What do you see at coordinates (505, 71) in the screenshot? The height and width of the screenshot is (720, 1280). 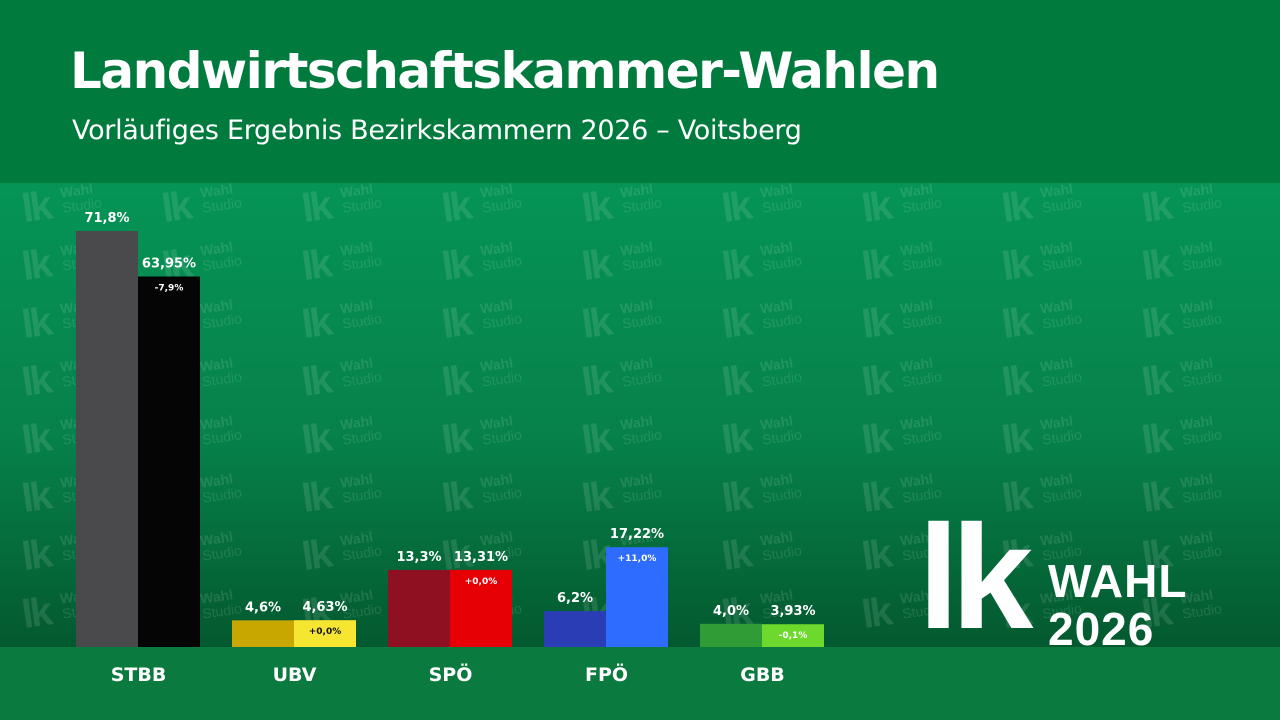 I see `page-title: Landwirtschaftskammer-Wahlen` at bounding box center [505, 71].